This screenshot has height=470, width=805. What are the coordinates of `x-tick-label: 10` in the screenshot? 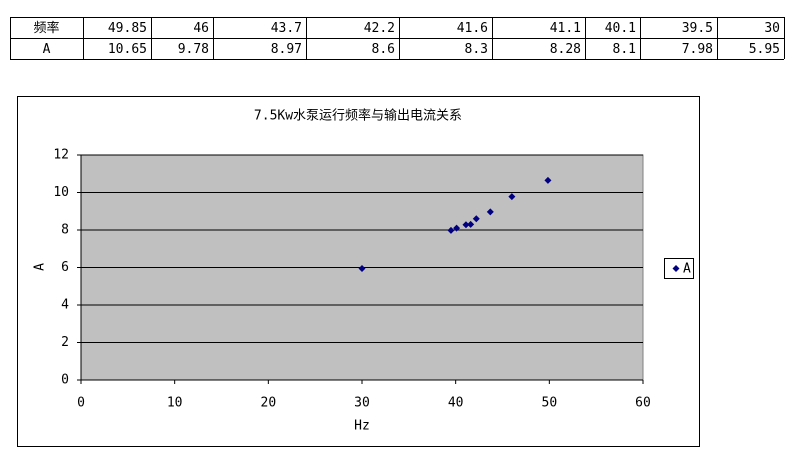 It's located at (175, 403).